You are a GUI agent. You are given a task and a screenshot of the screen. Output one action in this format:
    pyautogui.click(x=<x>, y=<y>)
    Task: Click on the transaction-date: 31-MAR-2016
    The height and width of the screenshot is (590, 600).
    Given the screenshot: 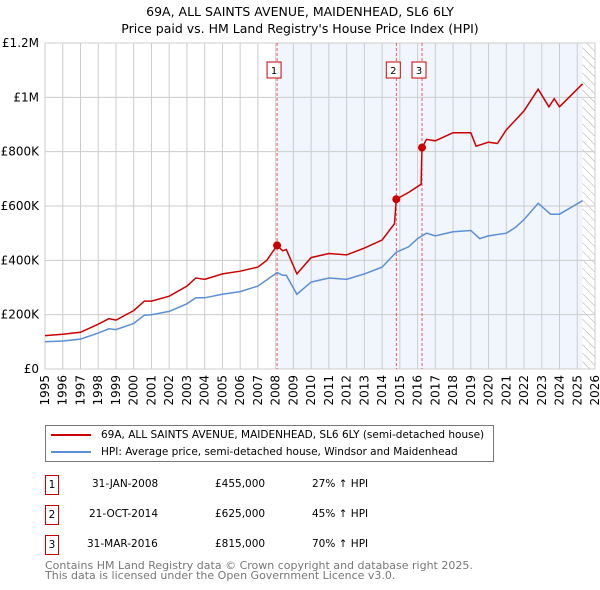 What is the action you would take?
    pyautogui.click(x=122, y=544)
    